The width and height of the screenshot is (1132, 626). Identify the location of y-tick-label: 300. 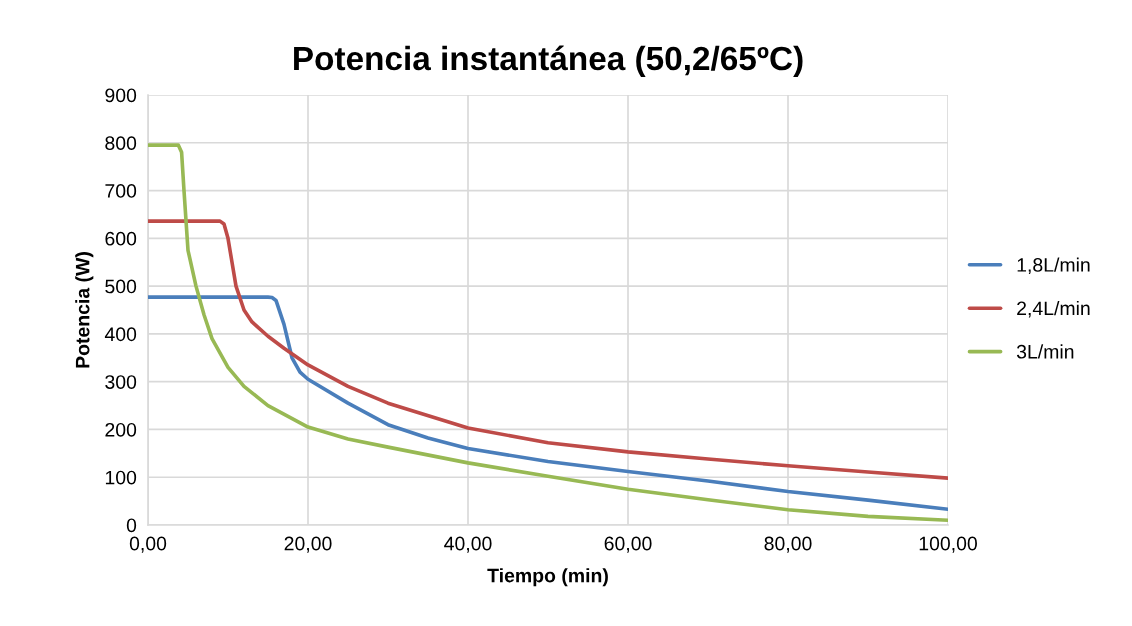
(121, 382).